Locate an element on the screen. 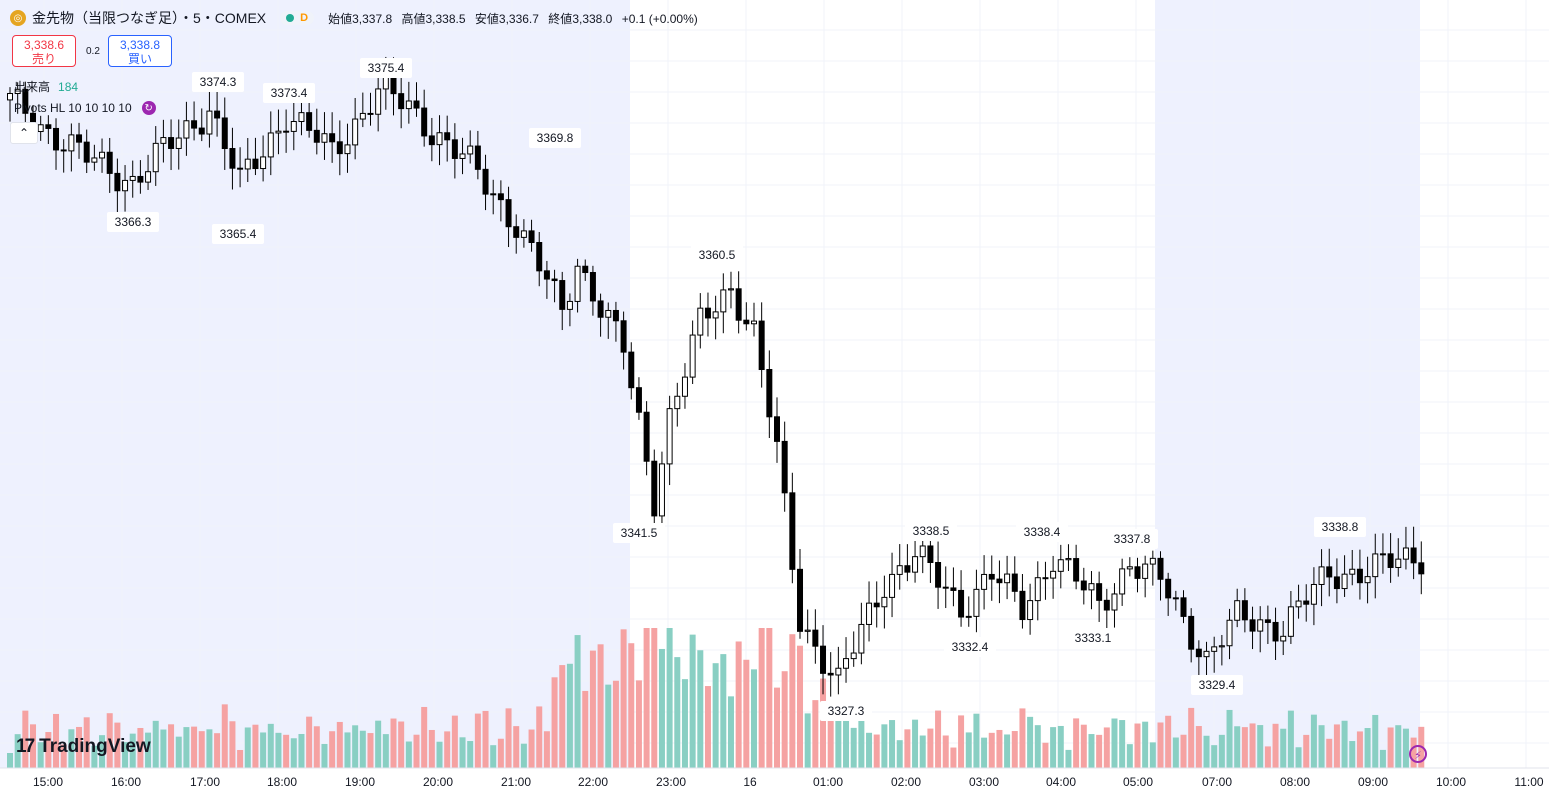 Image resolution: width=1549 pixels, height=796 pixels. sell-button: 3,338.6 売り is located at coordinates (44, 51).